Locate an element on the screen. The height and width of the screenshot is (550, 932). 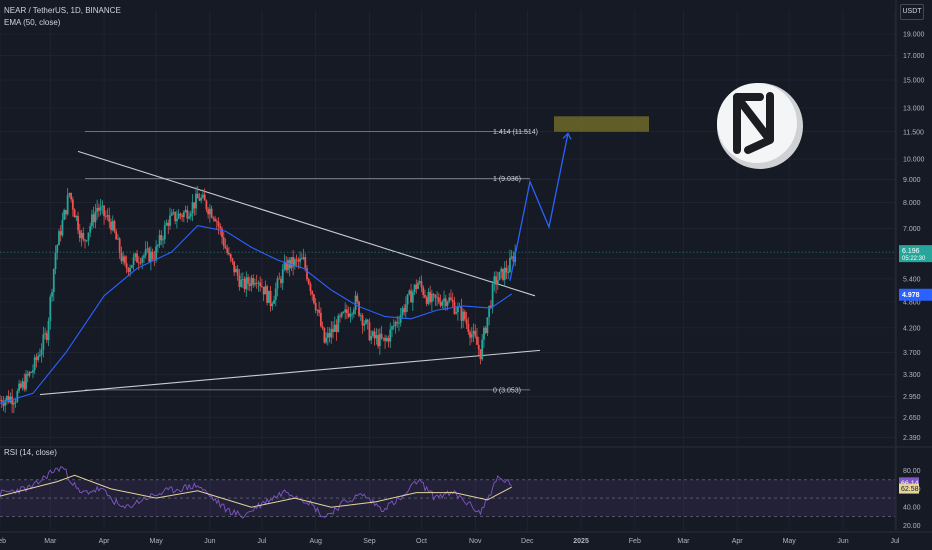
target-zone-box is located at coordinates (601, 124).